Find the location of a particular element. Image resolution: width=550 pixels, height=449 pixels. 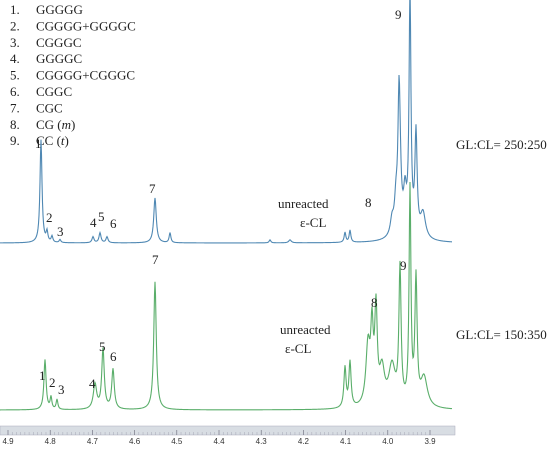

tick-label: 3.9 is located at coordinates (430, 441).